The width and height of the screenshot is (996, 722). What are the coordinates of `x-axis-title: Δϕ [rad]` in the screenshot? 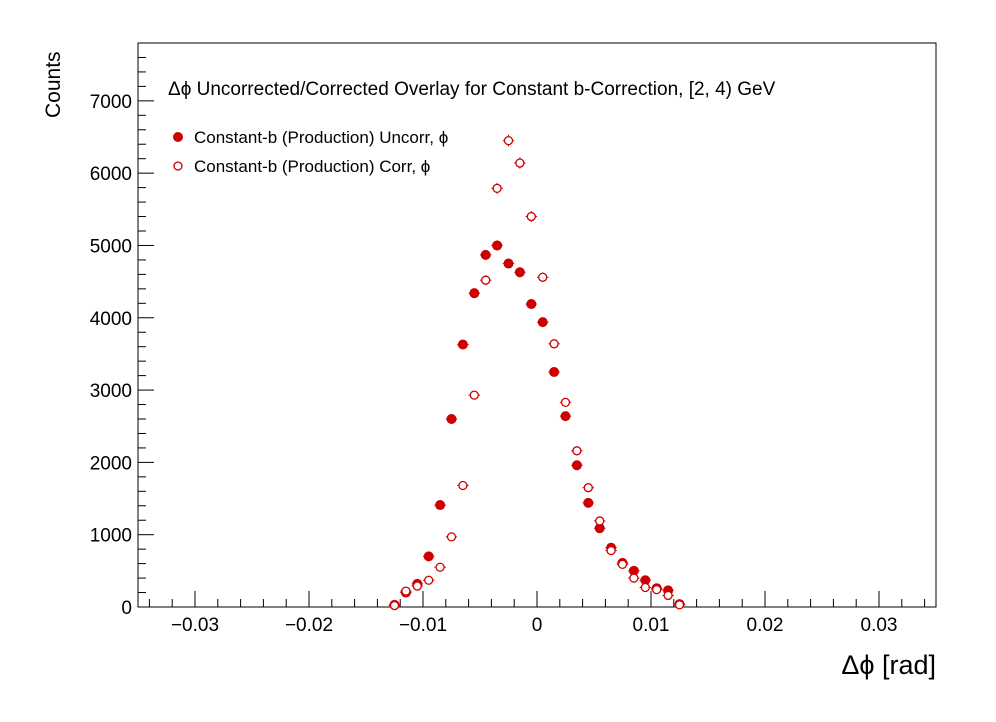 It's located at (888, 665).